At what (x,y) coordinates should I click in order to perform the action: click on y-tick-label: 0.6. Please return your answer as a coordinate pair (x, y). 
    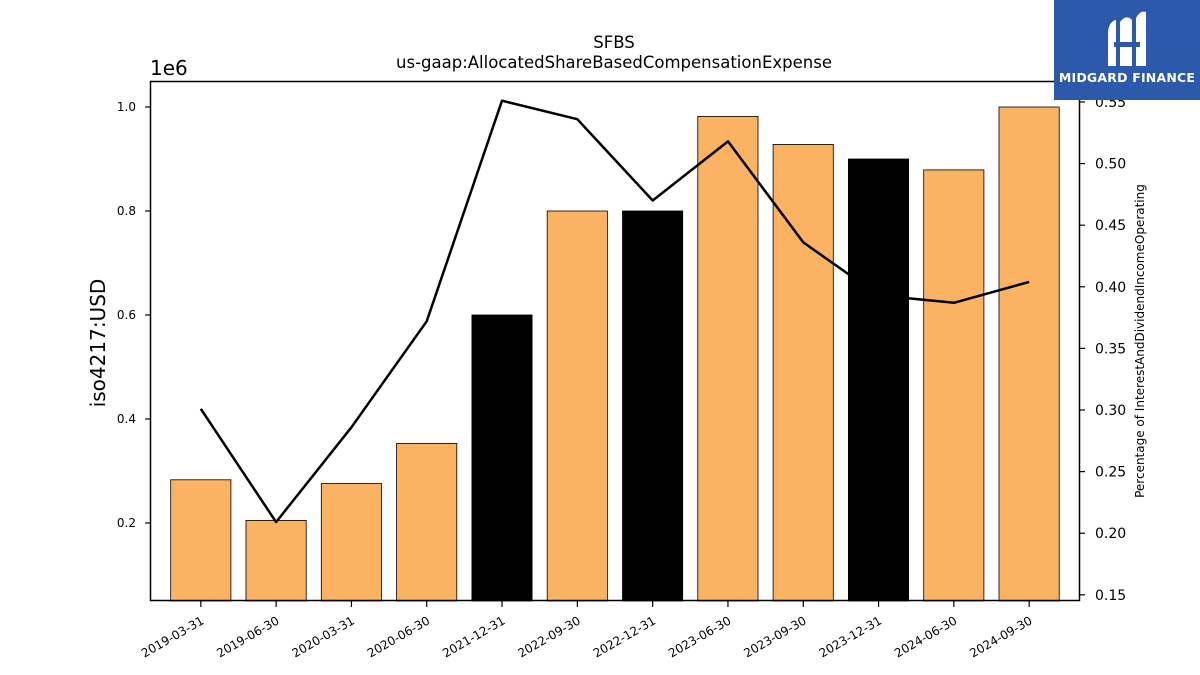
    Looking at the image, I should click on (126, 315).